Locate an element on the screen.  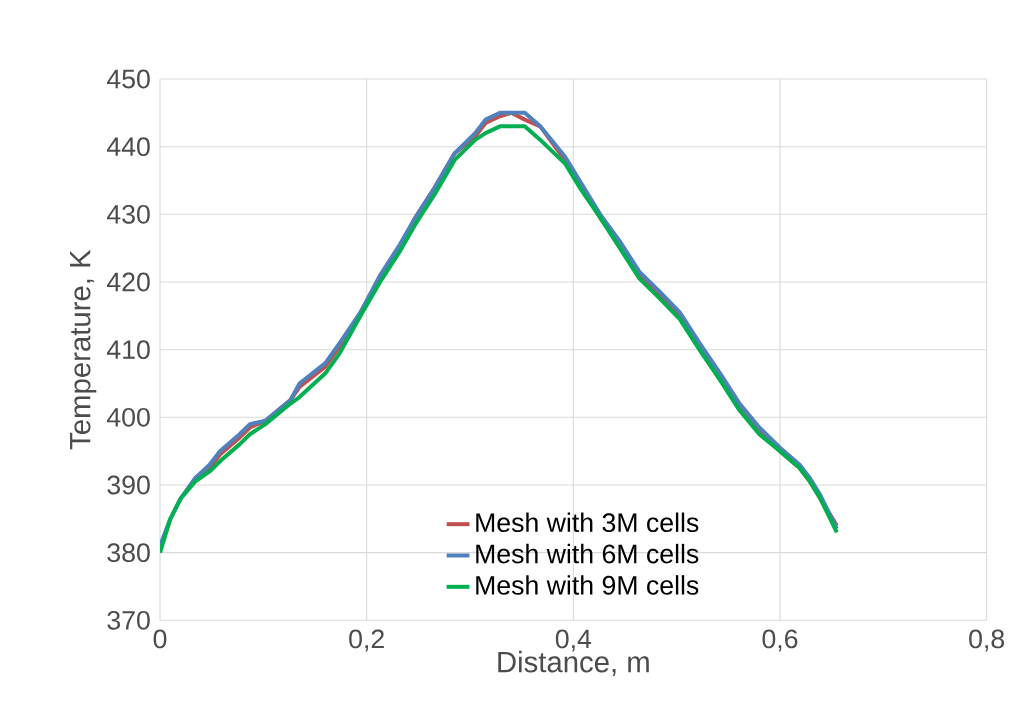
y-tick-label: 440 is located at coordinates (128, 147).